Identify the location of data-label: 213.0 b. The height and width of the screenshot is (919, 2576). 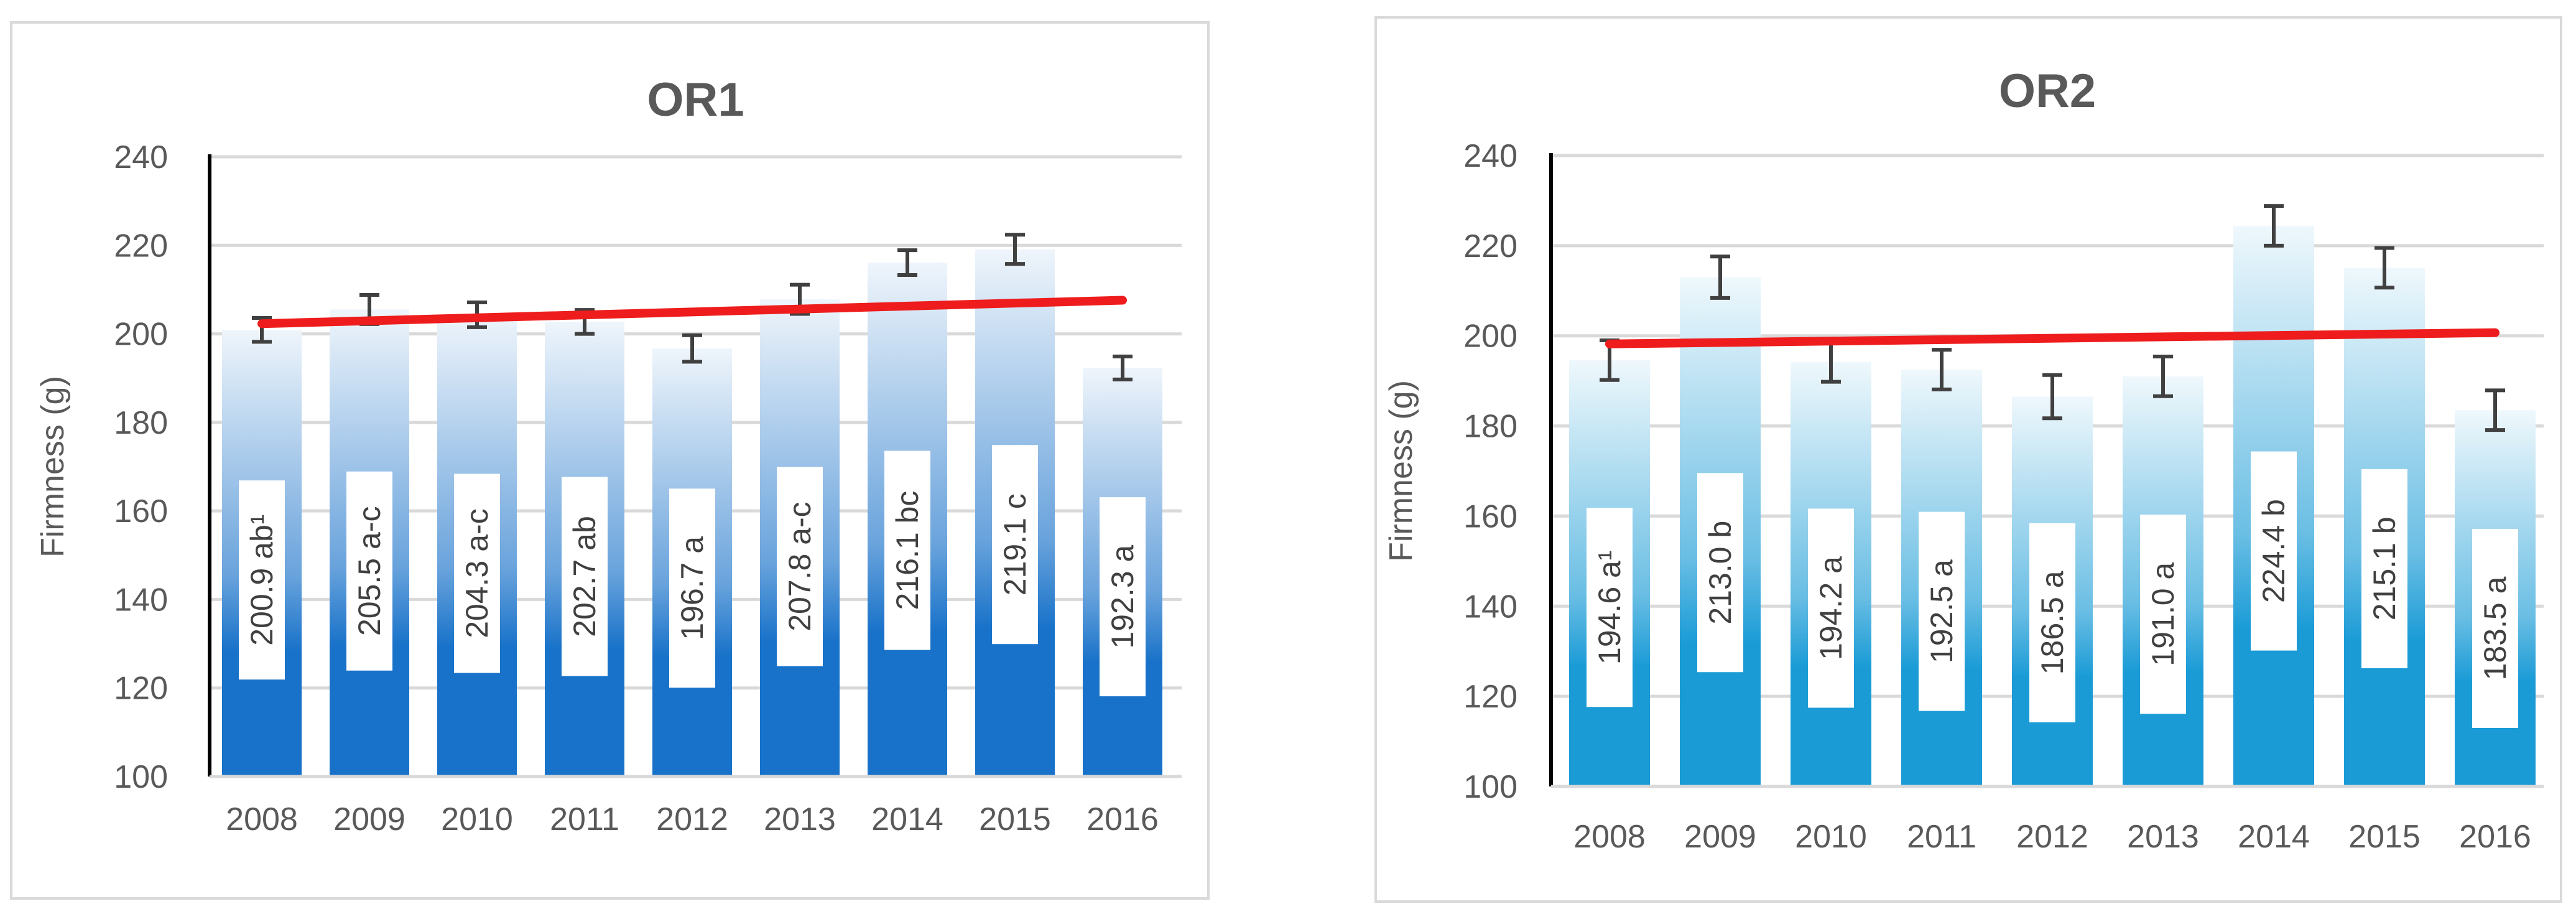
(1721, 573).